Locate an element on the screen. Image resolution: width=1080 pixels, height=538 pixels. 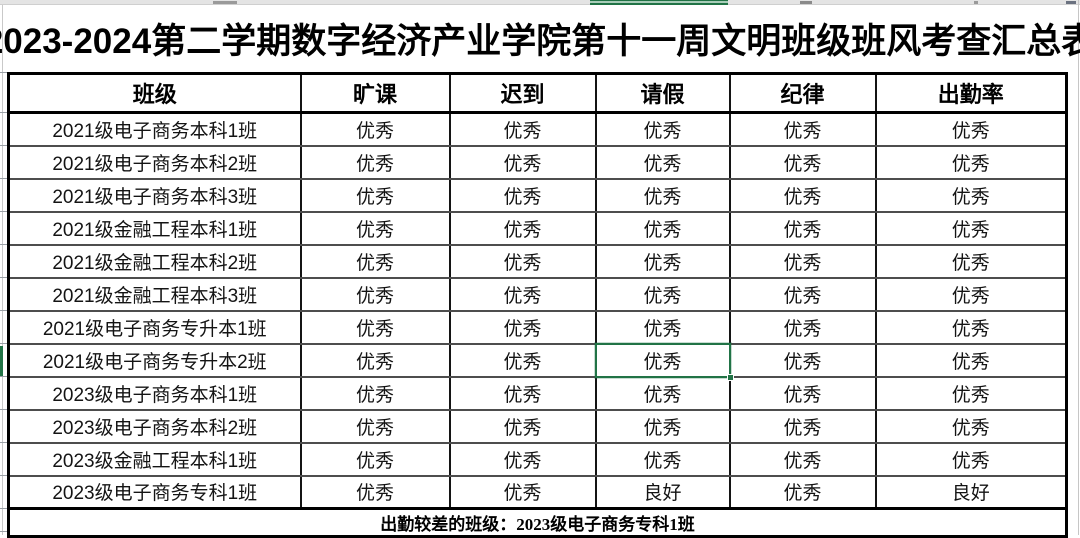
table-row: 2023级电子商务专科1班 优秀 优秀 良好 优秀 良好 is located at coordinates (537, 492).